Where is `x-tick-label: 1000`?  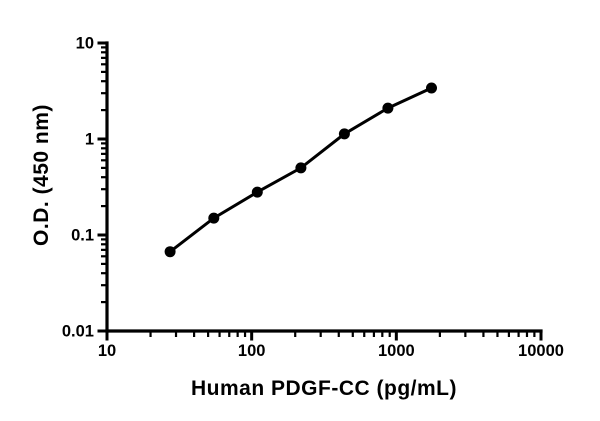 x-tick-label: 1000 is located at coordinates (396, 351).